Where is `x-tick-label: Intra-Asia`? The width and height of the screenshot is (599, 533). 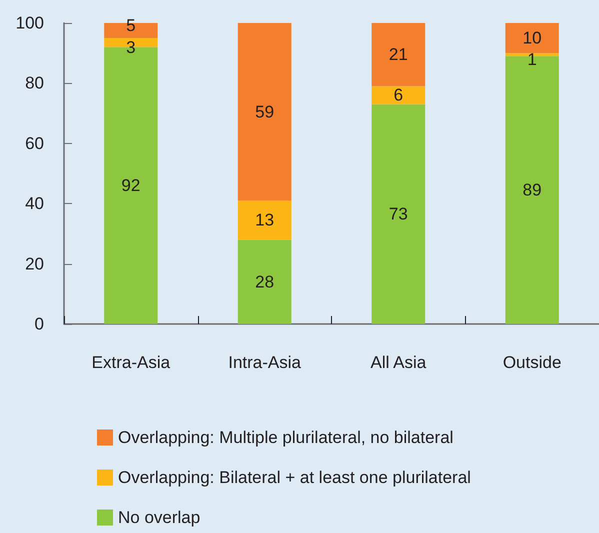 x-tick-label: Intra-Asia is located at coordinates (265, 362).